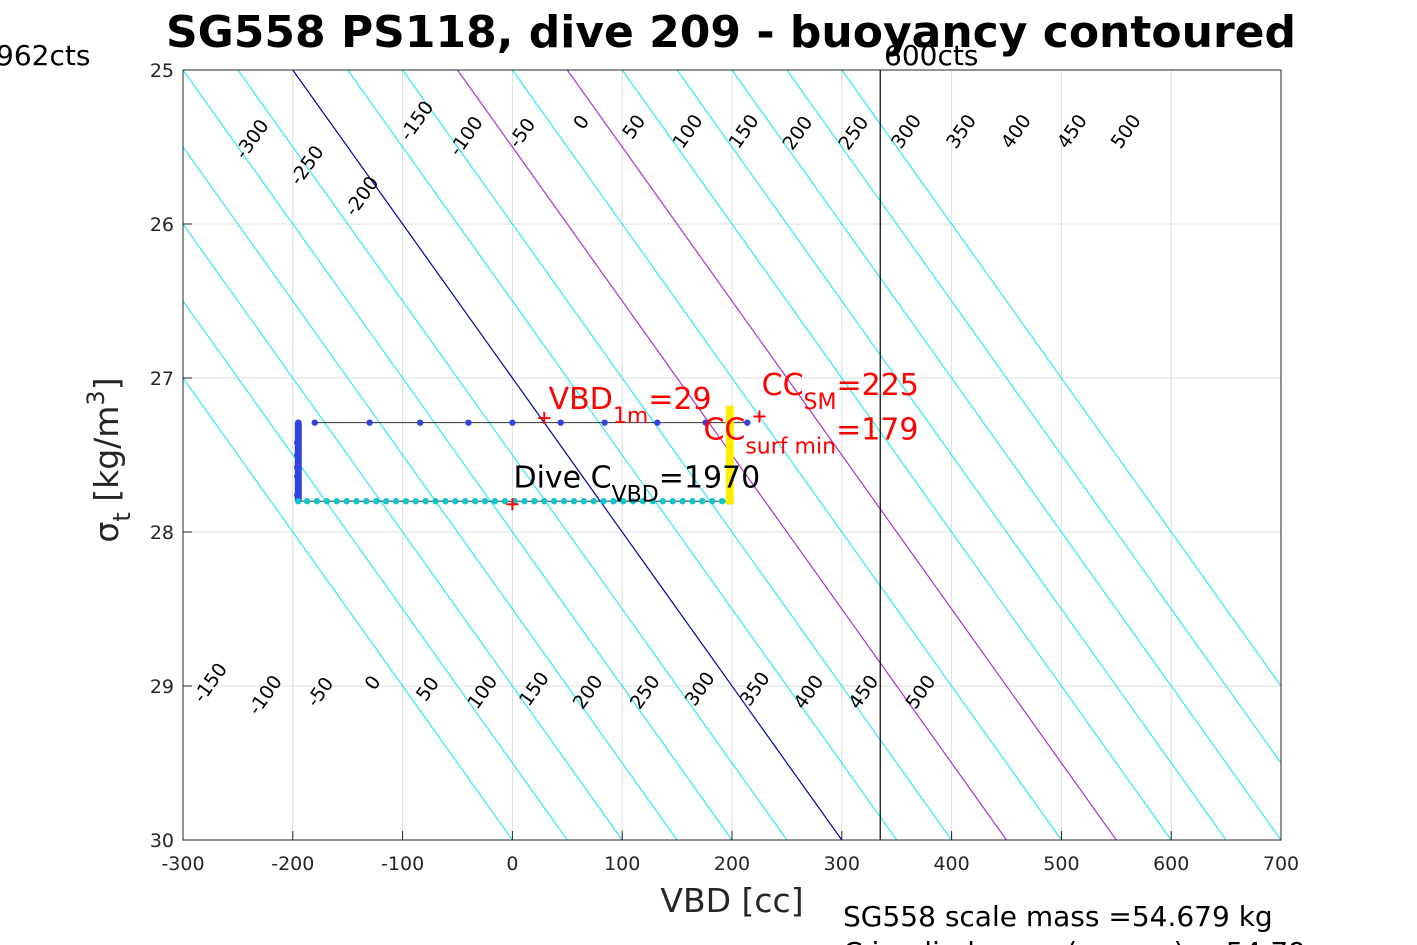 Image resolution: width=1417 pixels, height=945 pixels. I want to click on x-tick-label-0: -300, so click(182, 864).